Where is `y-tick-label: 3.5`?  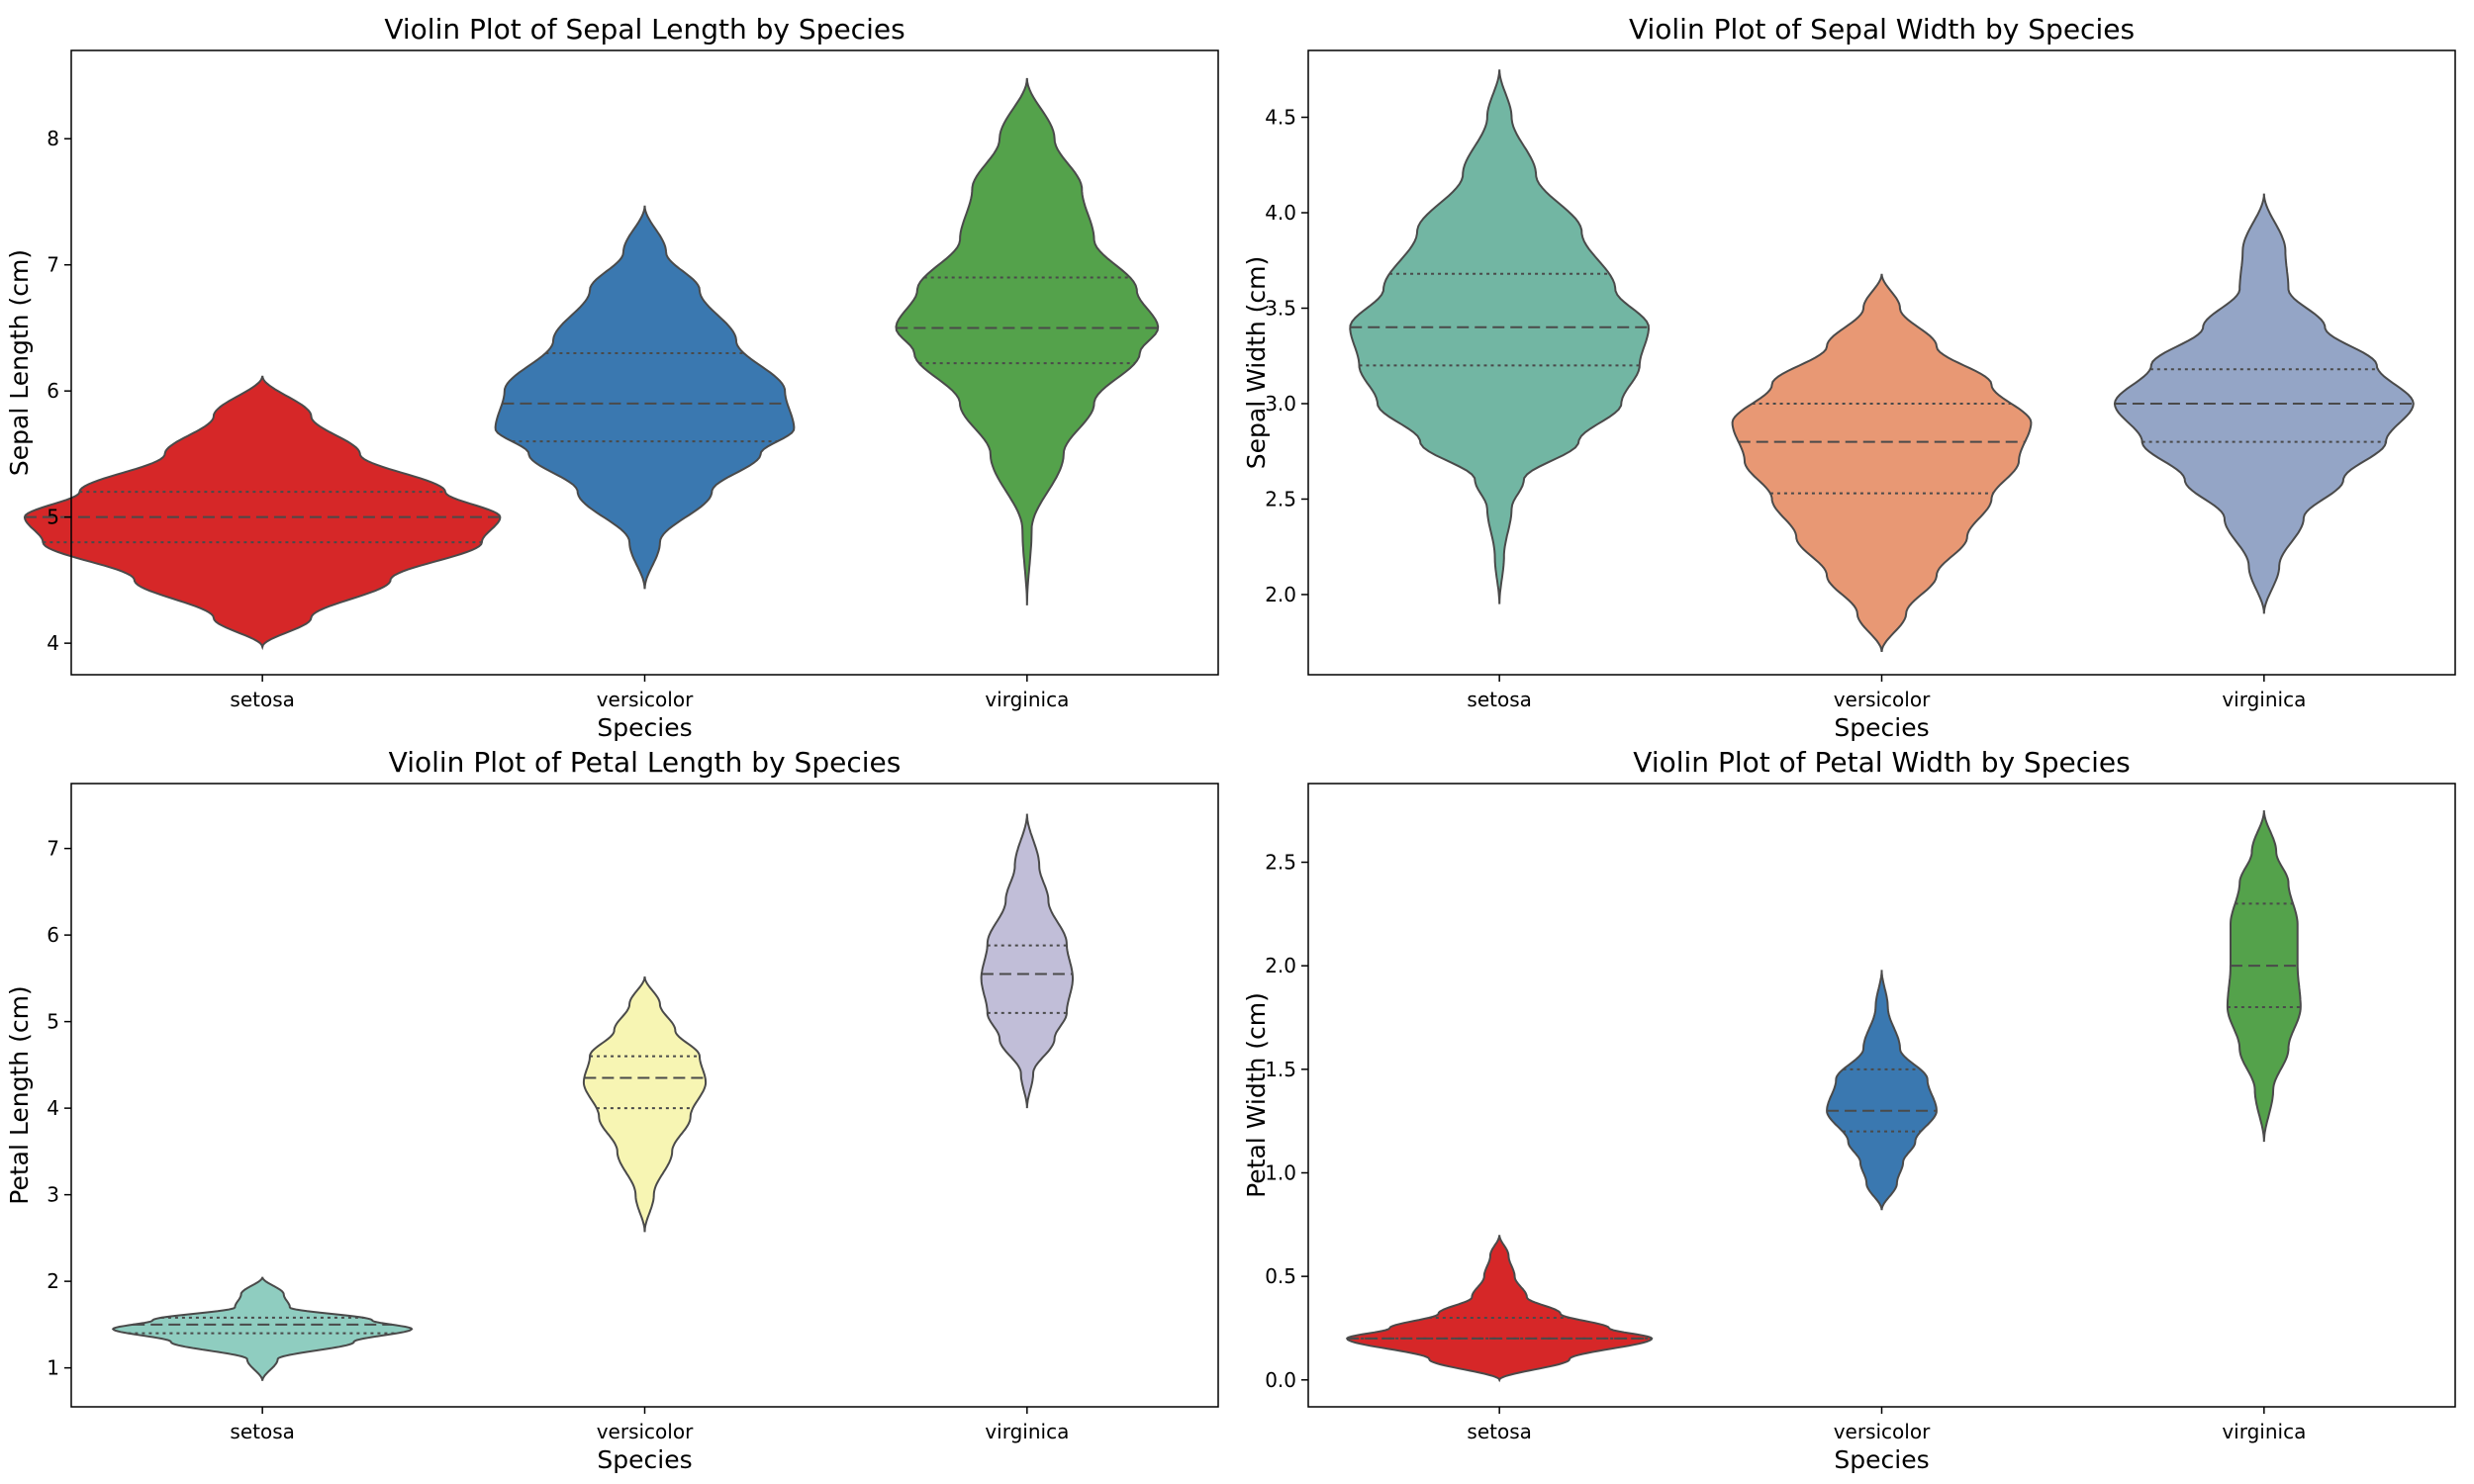 y-tick-label: 3.5 is located at coordinates (1280, 309).